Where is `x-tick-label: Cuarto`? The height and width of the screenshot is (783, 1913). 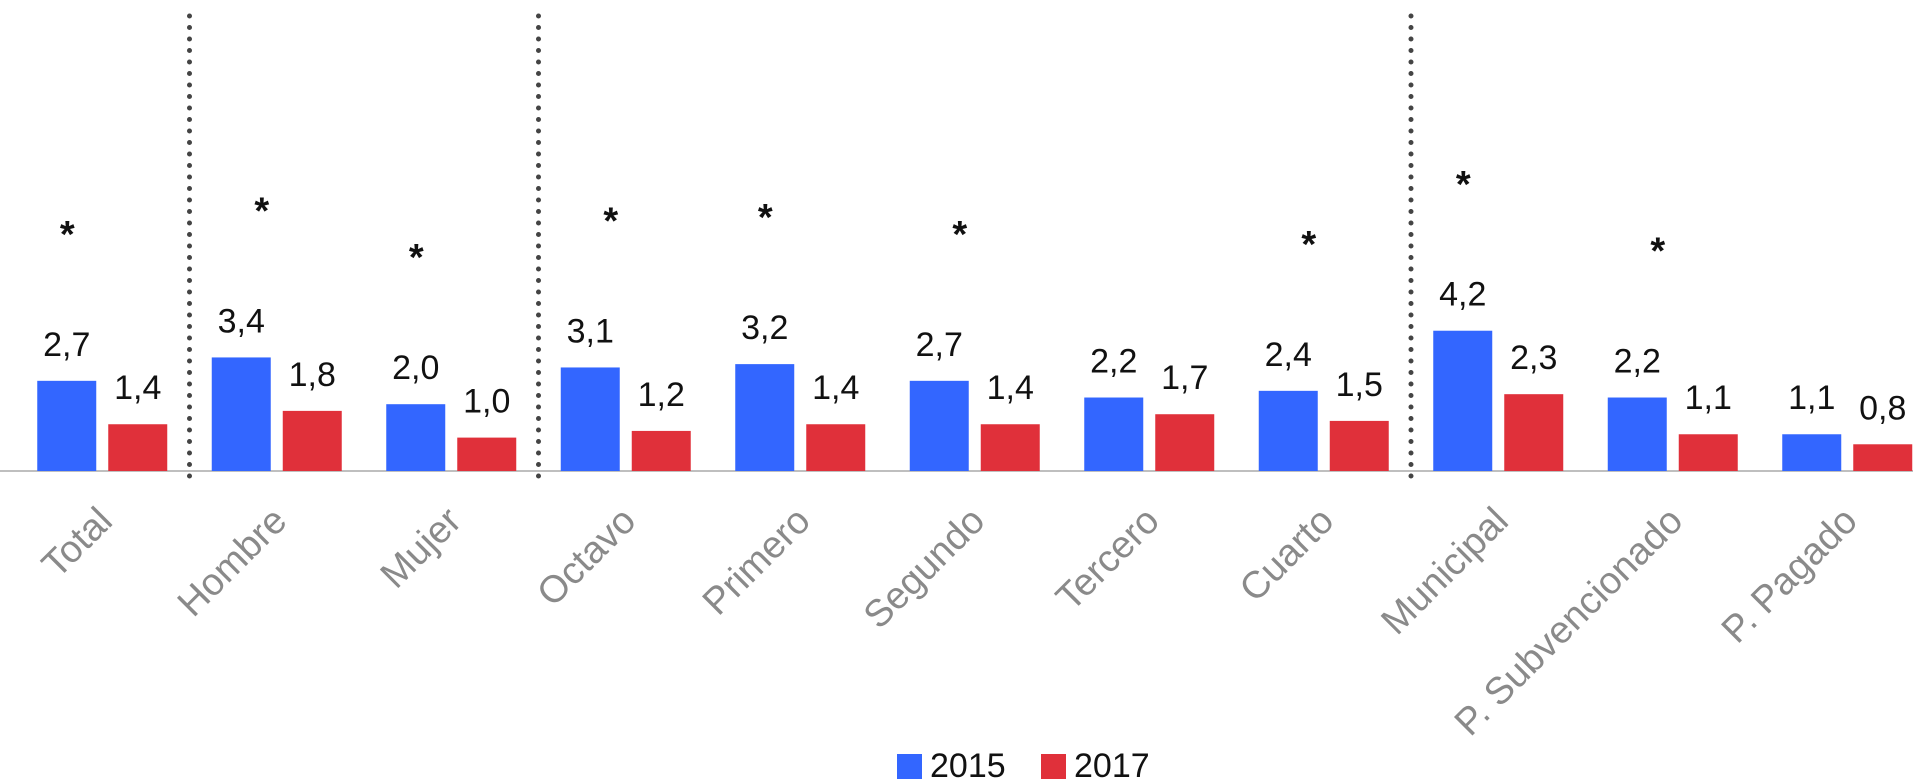 x-tick-label: Cuarto is located at coordinates (1287, 555).